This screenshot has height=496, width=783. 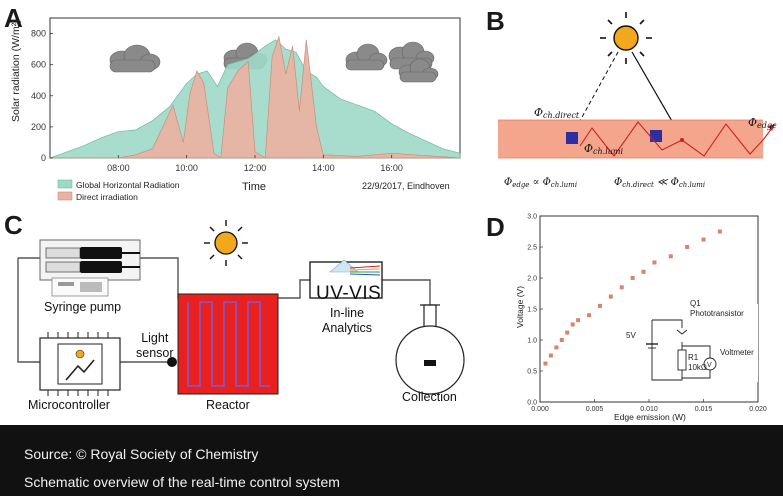 What do you see at coordinates (532, 217) in the screenshot?
I see `y-tick-label: 3.0` at bounding box center [532, 217].